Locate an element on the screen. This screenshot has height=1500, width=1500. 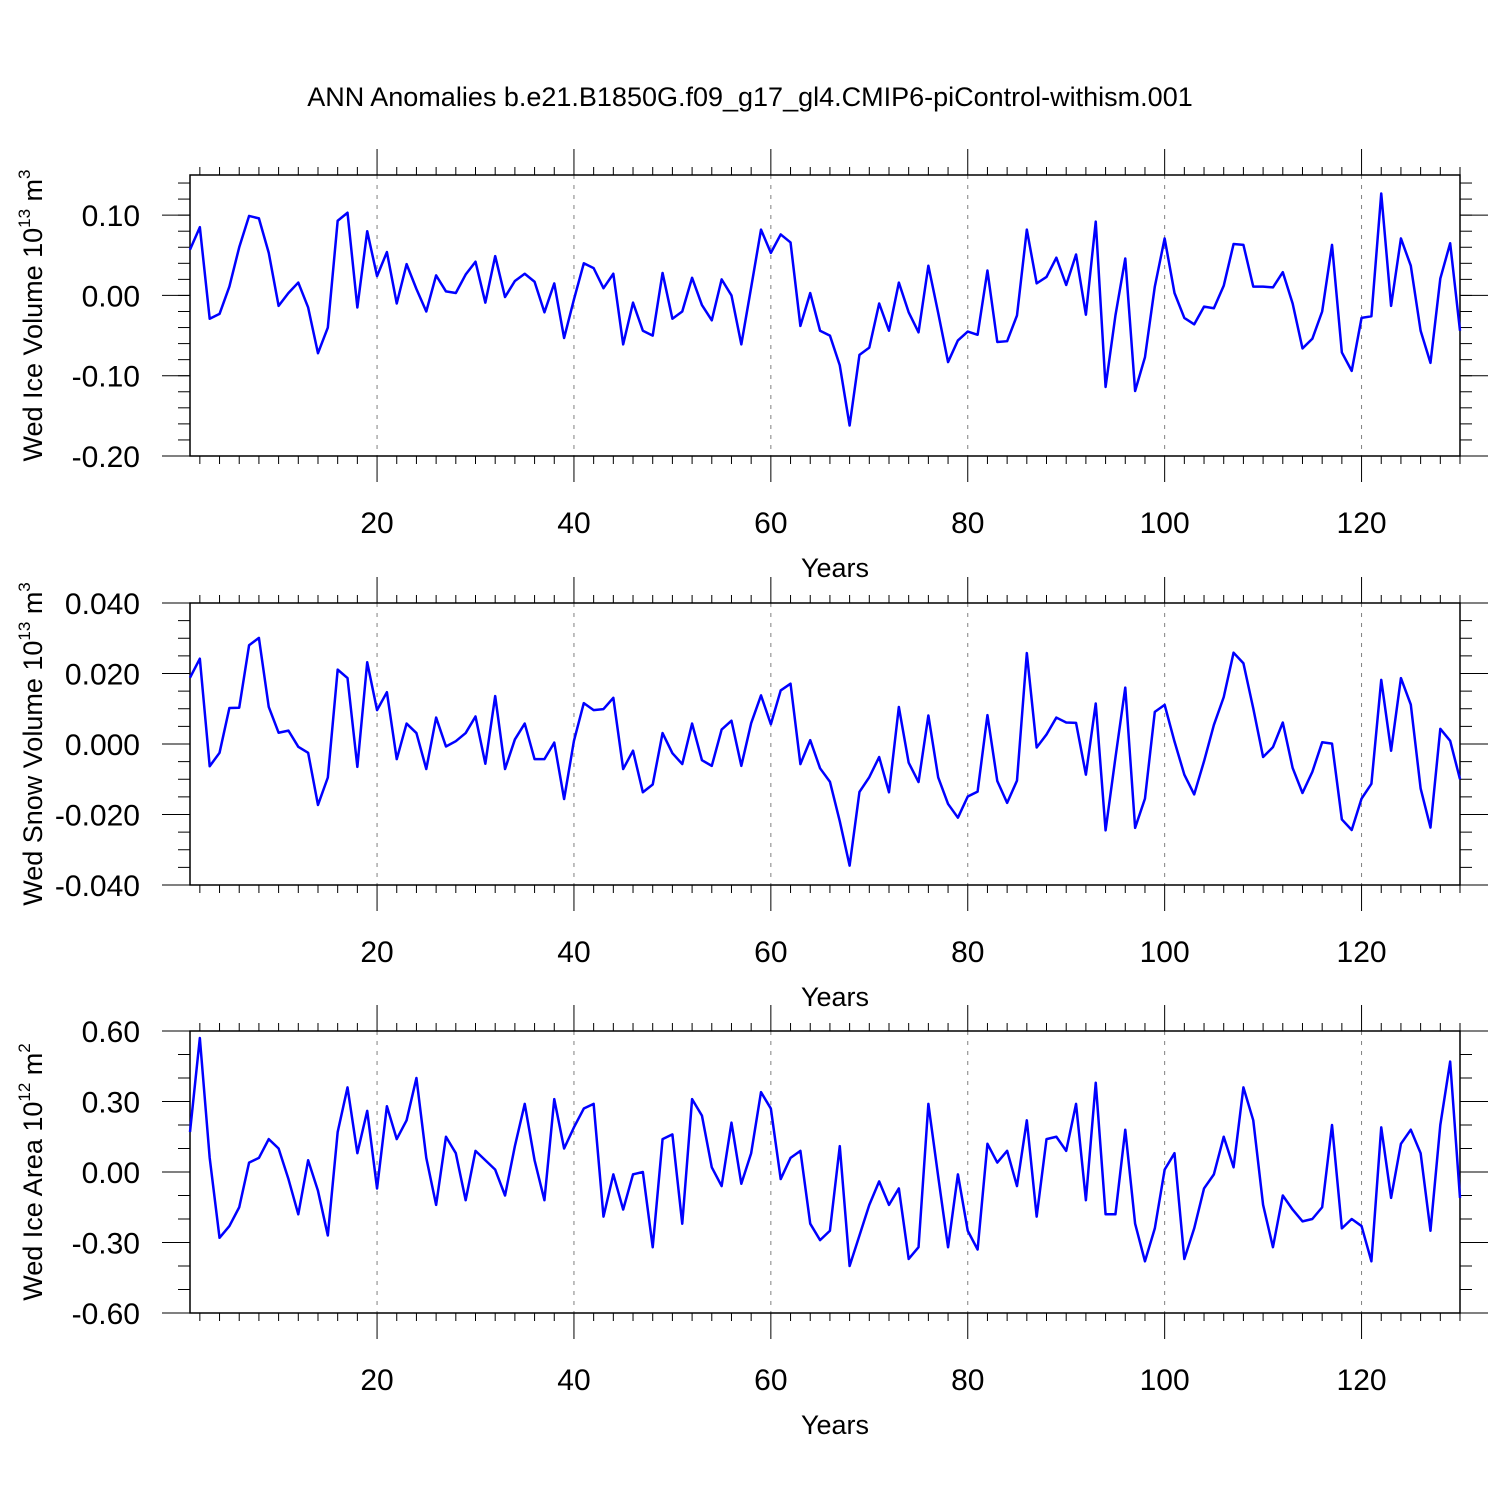
y-tick-label-3: 0.020 is located at coordinates (102, 675).